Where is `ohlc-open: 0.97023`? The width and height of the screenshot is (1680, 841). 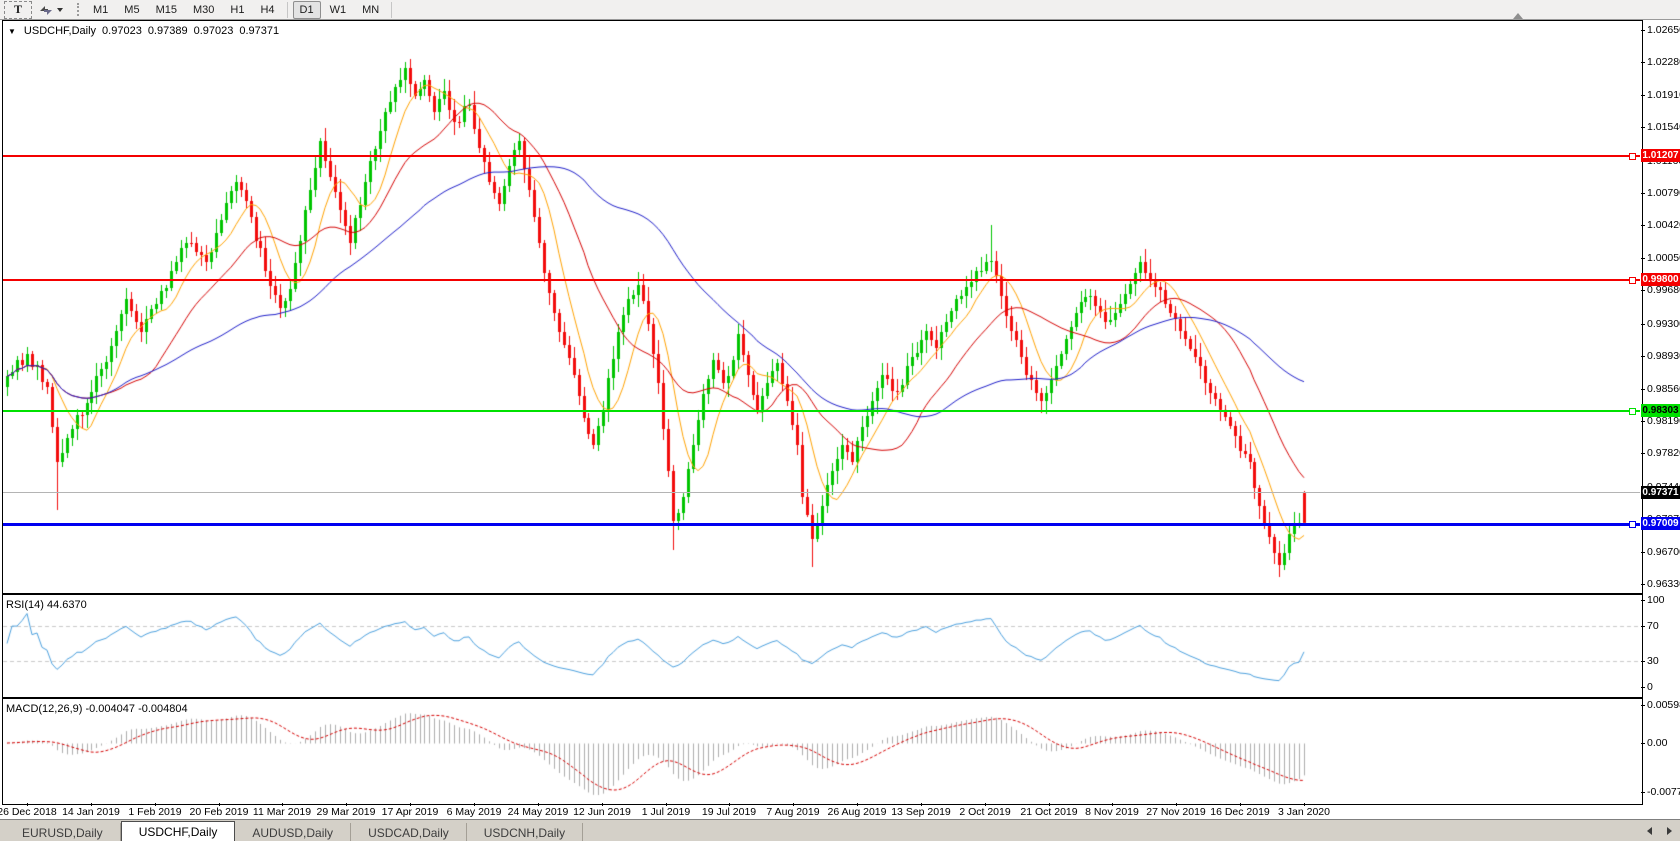
ohlc-open: 0.97023 is located at coordinates (122, 31).